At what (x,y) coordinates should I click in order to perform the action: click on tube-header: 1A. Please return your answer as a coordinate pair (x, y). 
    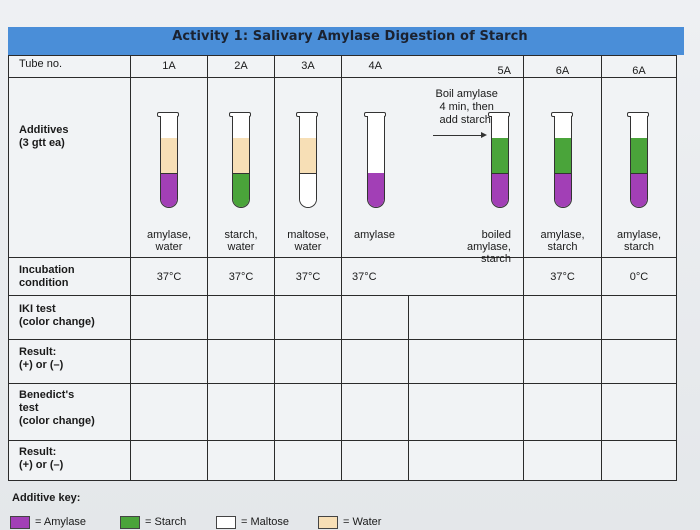
    Looking at the image, I should click on (169, 66).